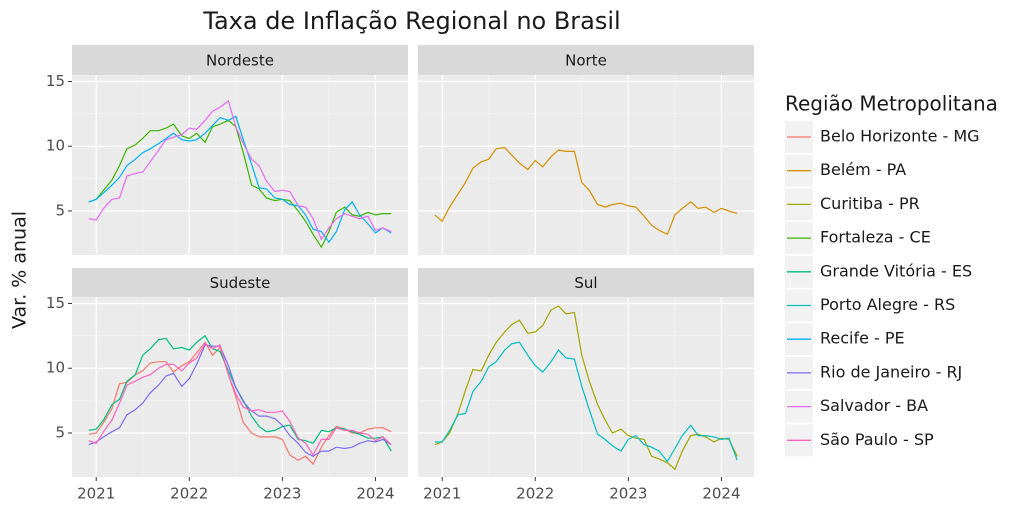  I want to click on legend-label: São Paulo - SP, so click(877, 439).